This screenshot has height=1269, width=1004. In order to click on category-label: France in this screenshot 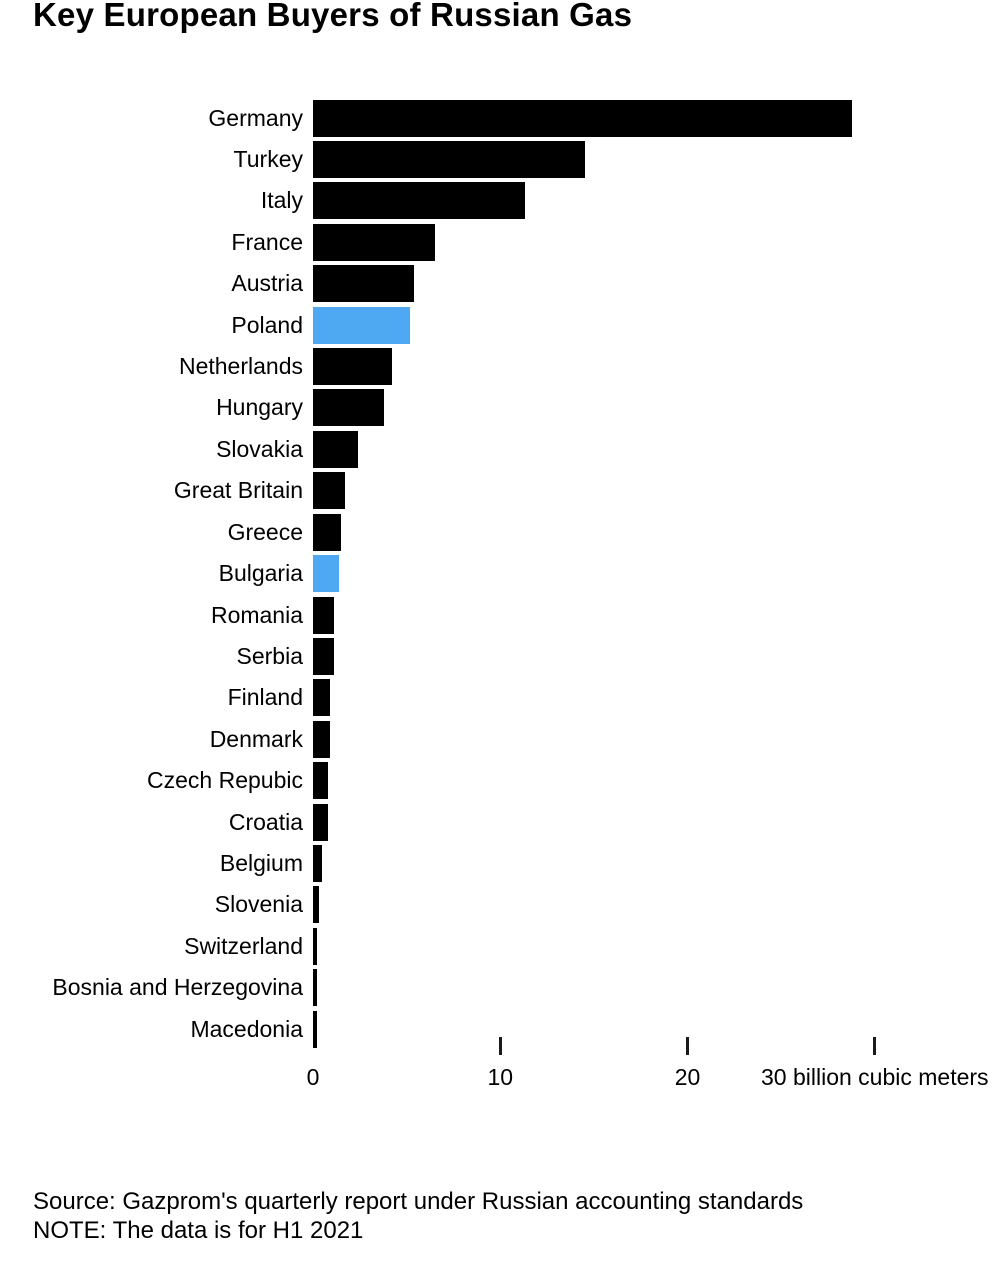, I will do `click(267, 241)`.